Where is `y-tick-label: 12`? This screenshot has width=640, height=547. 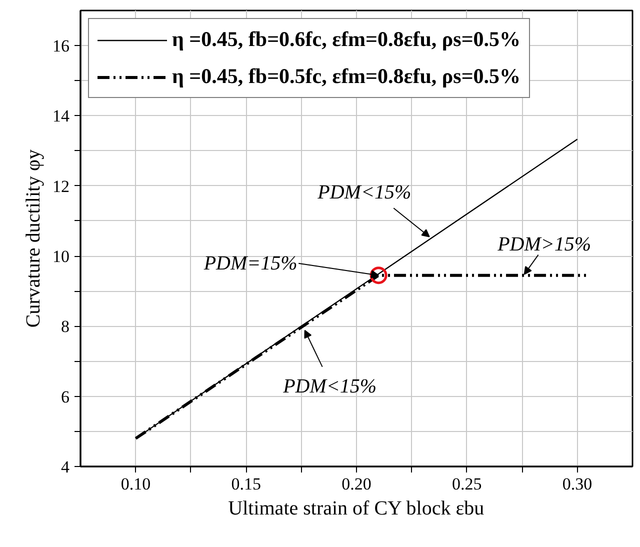
y-tick-label: 12 is located at coordinates (61, 186).